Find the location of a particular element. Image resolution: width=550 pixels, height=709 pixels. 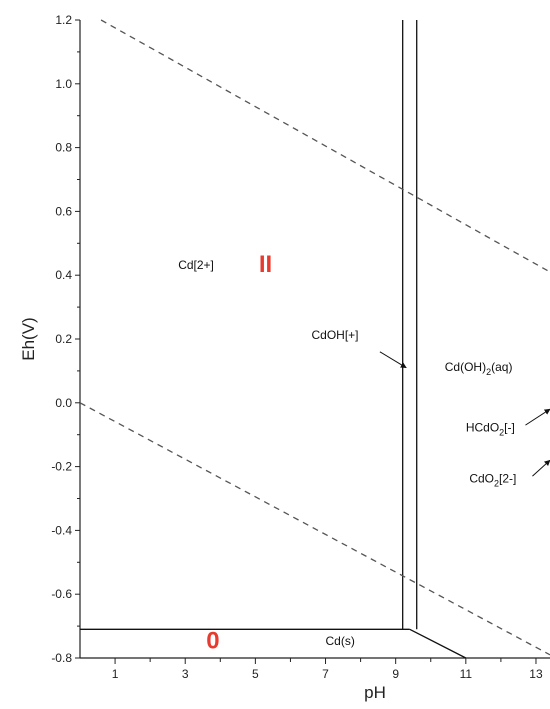

y-tick-label: 0.2 is located at coordinates (63, 339).